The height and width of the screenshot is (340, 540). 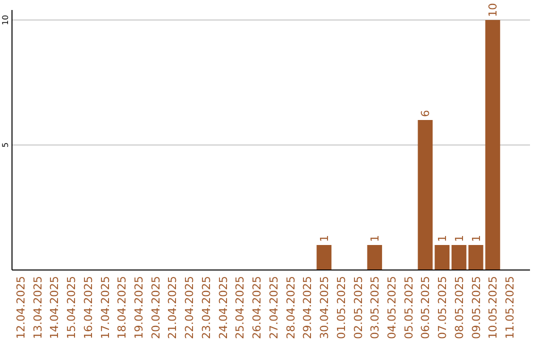 I want to click on x-tick-label: 11.05.2025, so click(x=510, y=307).